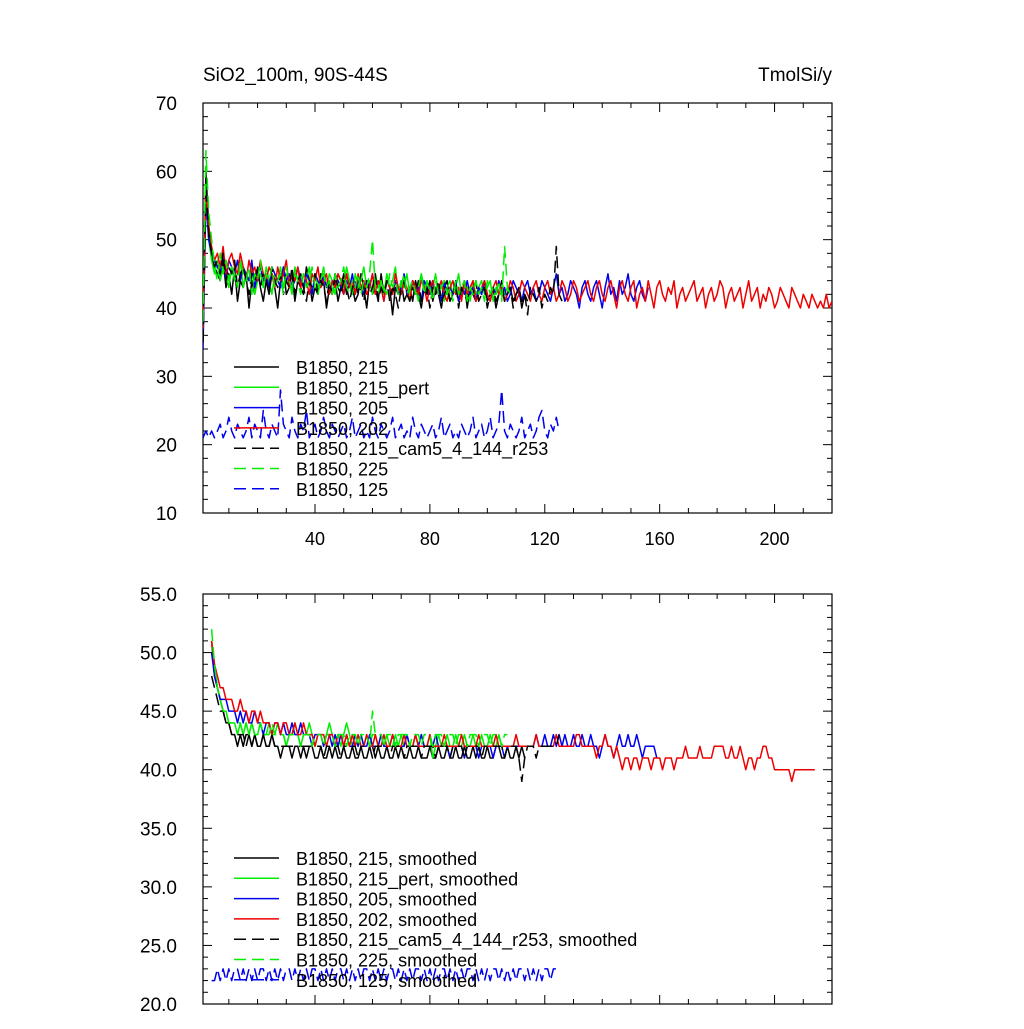 This screenshot has height=1029, width=1024. I want to click on top-legend-label: B1850, 205, so click(342, 409).